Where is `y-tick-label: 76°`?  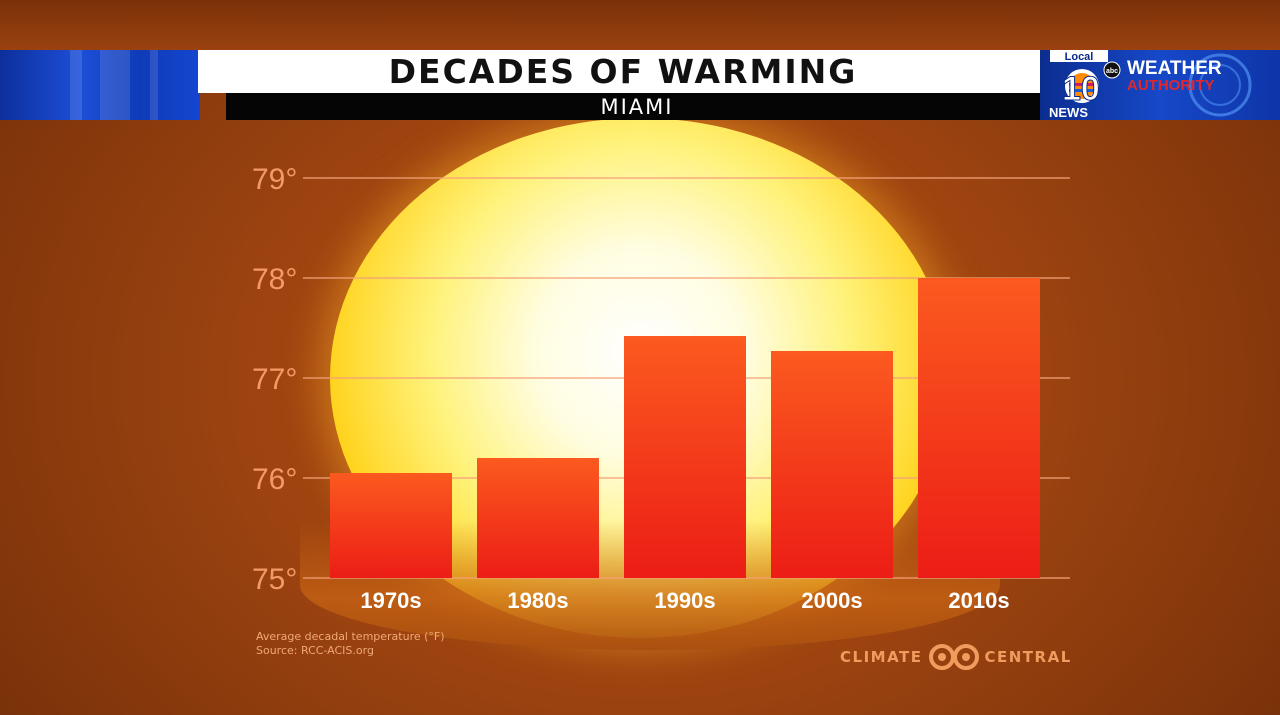
y-tick-label: 76° is located at coordinates (274, 479).